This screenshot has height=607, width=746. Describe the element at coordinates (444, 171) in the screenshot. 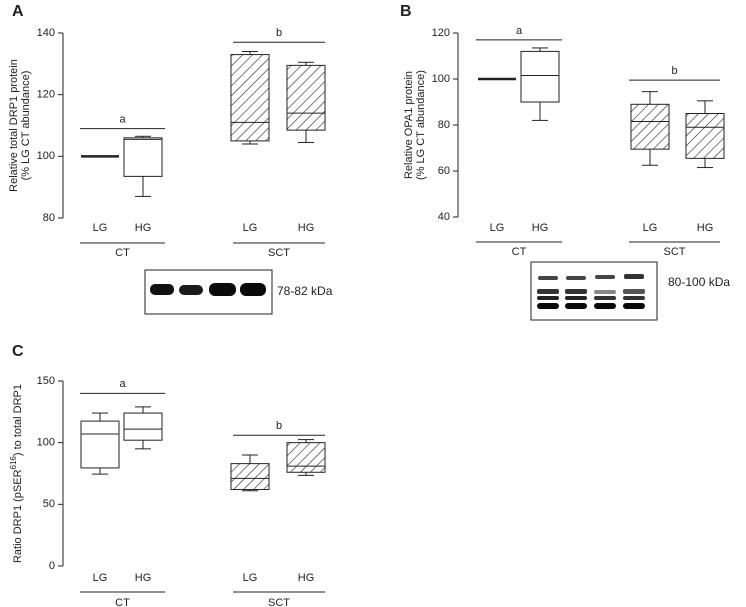

I see `y-tick-label: 60` at that location.